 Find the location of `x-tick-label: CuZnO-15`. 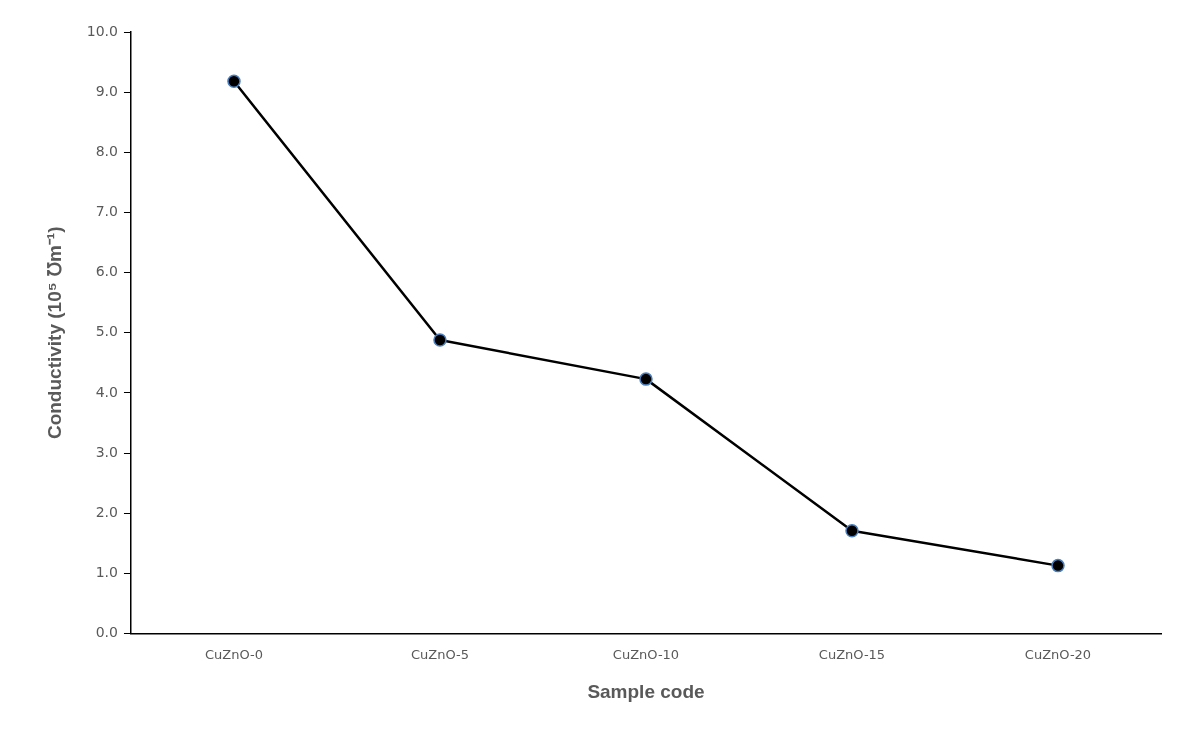

x-tick-label: CuZnO-15 is located at coordinates (852, 654).